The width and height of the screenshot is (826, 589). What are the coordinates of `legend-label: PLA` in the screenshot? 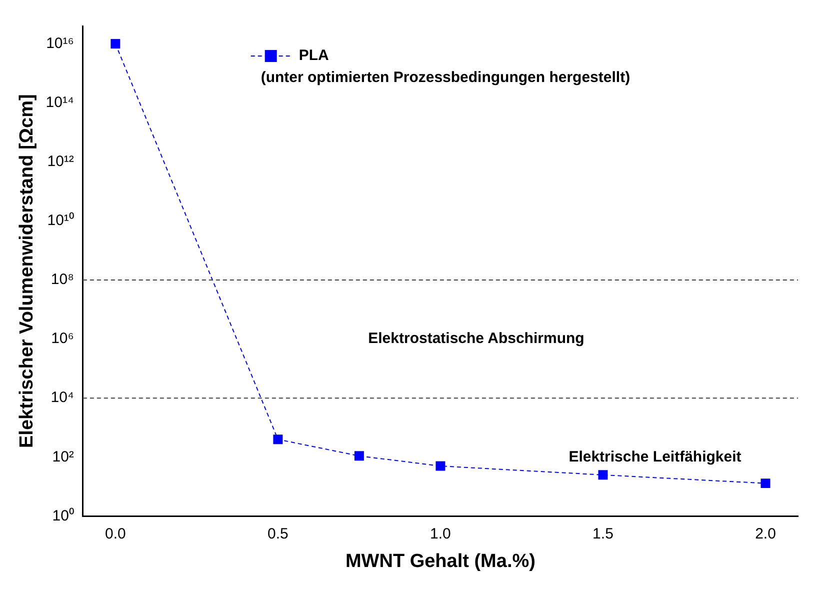 It's located at (314, 55).